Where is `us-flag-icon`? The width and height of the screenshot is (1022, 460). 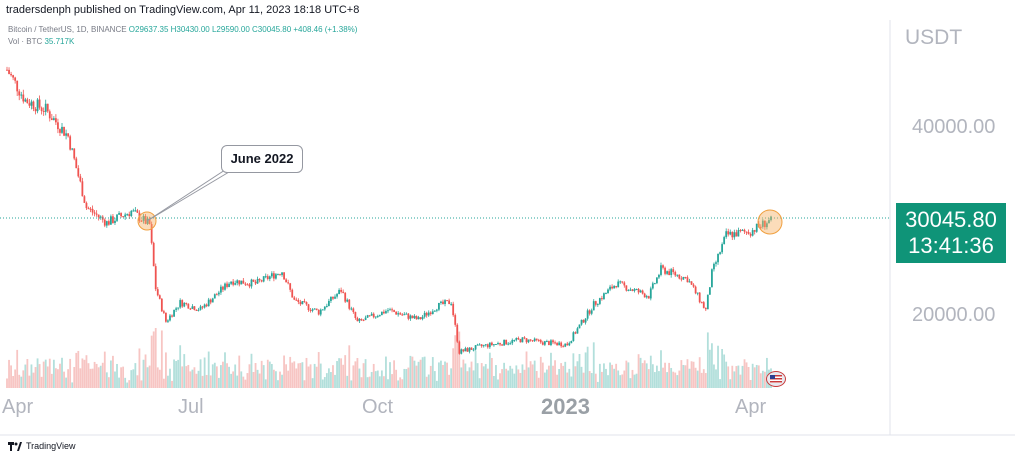 us-flag-icon is located at coordinates (776, 379).